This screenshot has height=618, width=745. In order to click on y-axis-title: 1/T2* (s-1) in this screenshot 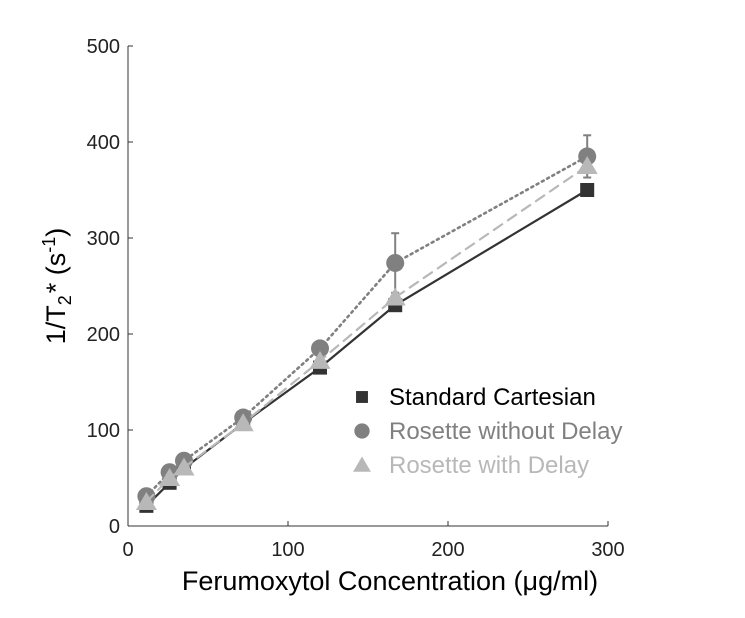, I will do `click(57, 286)`.